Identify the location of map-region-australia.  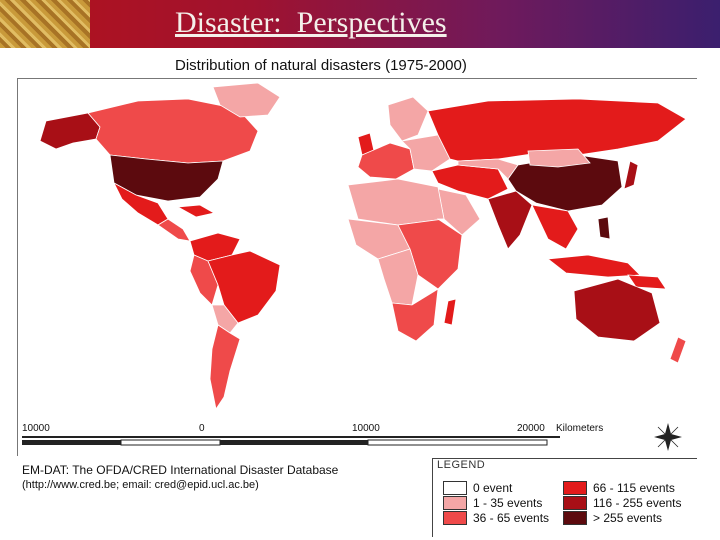
(617, 310).